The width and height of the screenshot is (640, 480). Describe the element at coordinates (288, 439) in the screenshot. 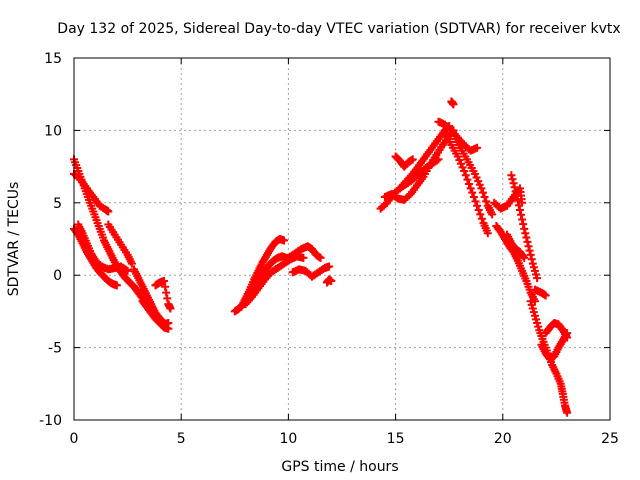

I see `x-tick-label: 10` at that location.